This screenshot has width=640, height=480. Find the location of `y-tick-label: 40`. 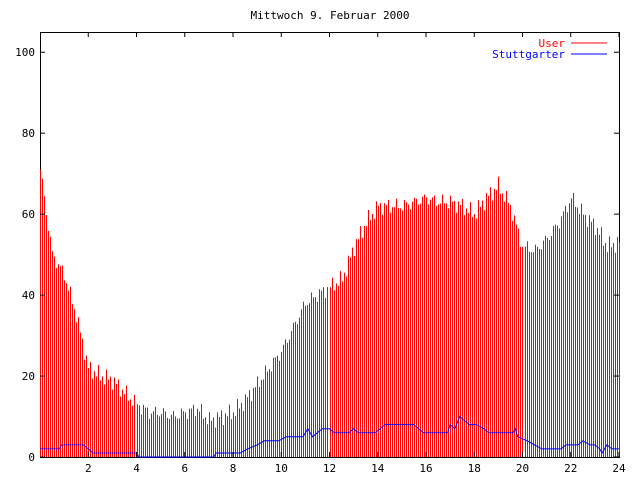

y-tick-label: 40 is located at coordinates (28, 295).